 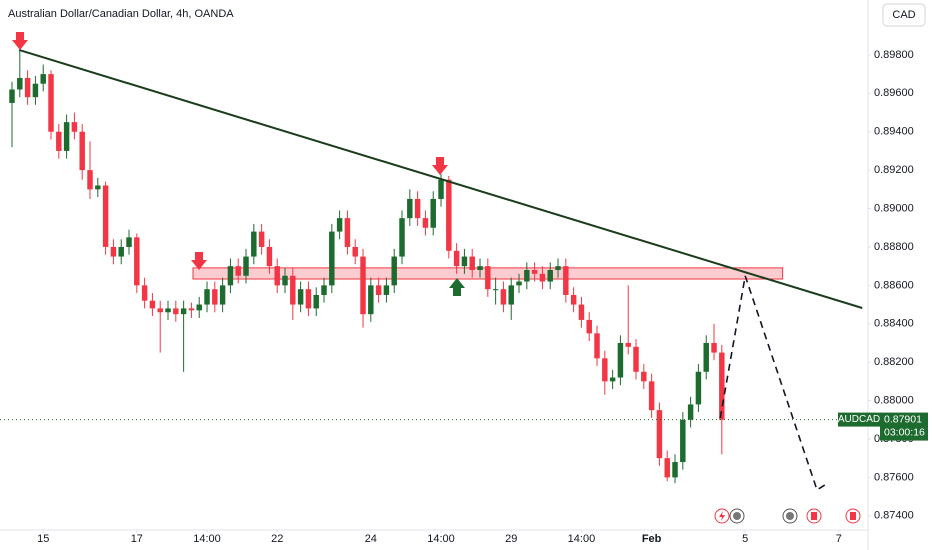 I want to click on event-icons, so click(x=787, y=516).